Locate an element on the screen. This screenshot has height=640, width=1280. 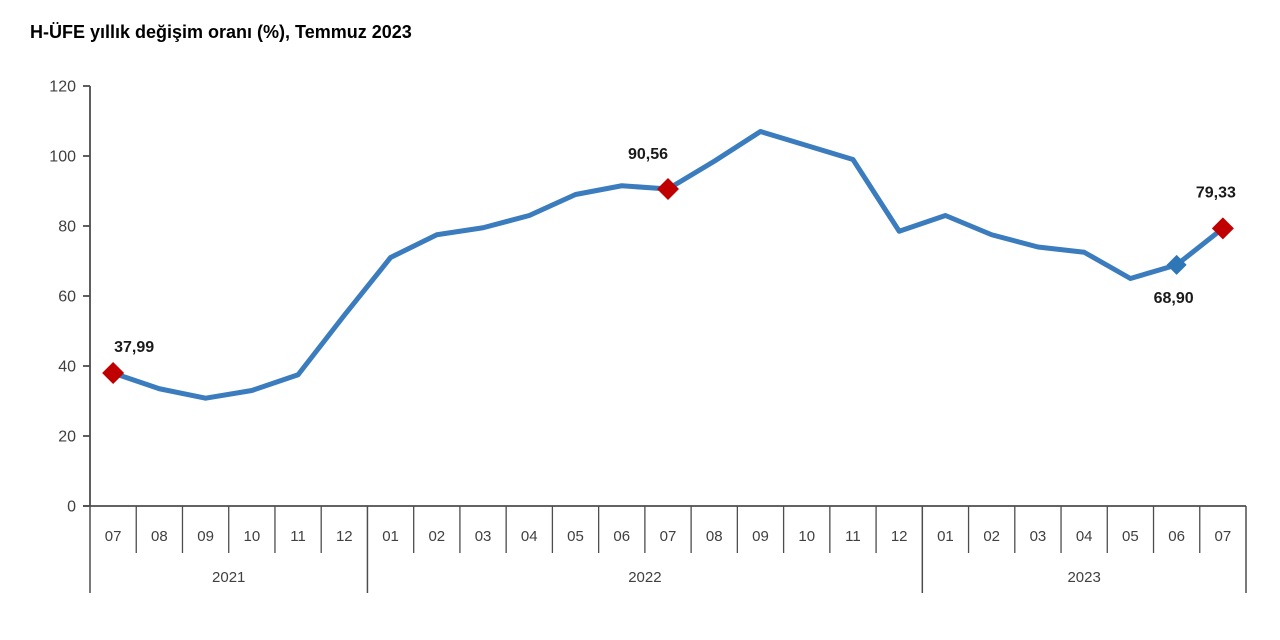
y-axis-label: 20 is located at coordinates (67, 437).